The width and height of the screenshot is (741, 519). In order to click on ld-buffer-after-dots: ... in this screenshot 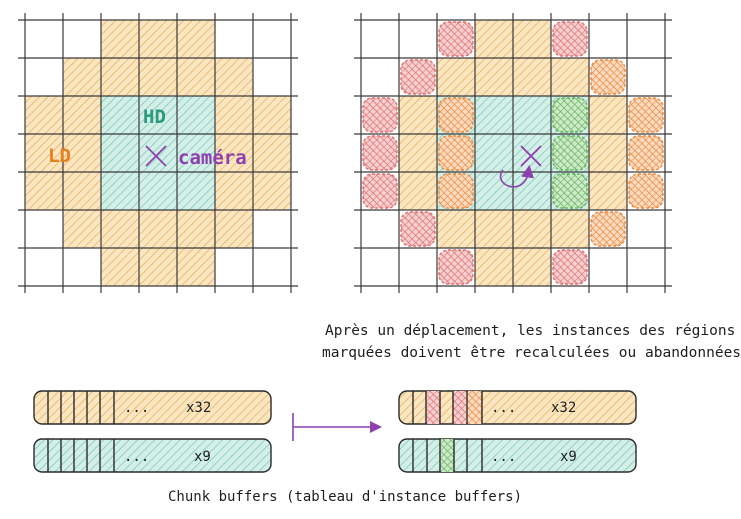, I will do `click(503, 408)`.